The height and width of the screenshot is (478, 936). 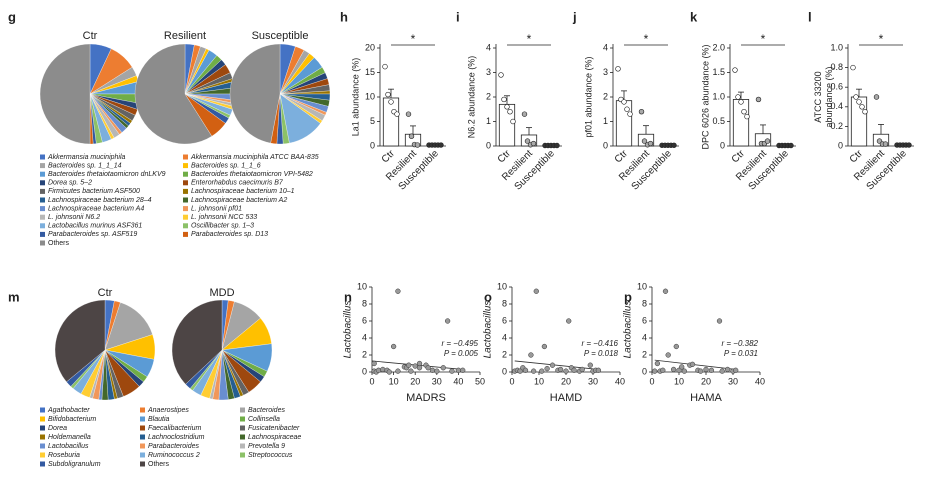 What do you see at coordinates (488, 121) in the screenshot?
I see `y-tick-label: 1` at bounding box center [488, 121].